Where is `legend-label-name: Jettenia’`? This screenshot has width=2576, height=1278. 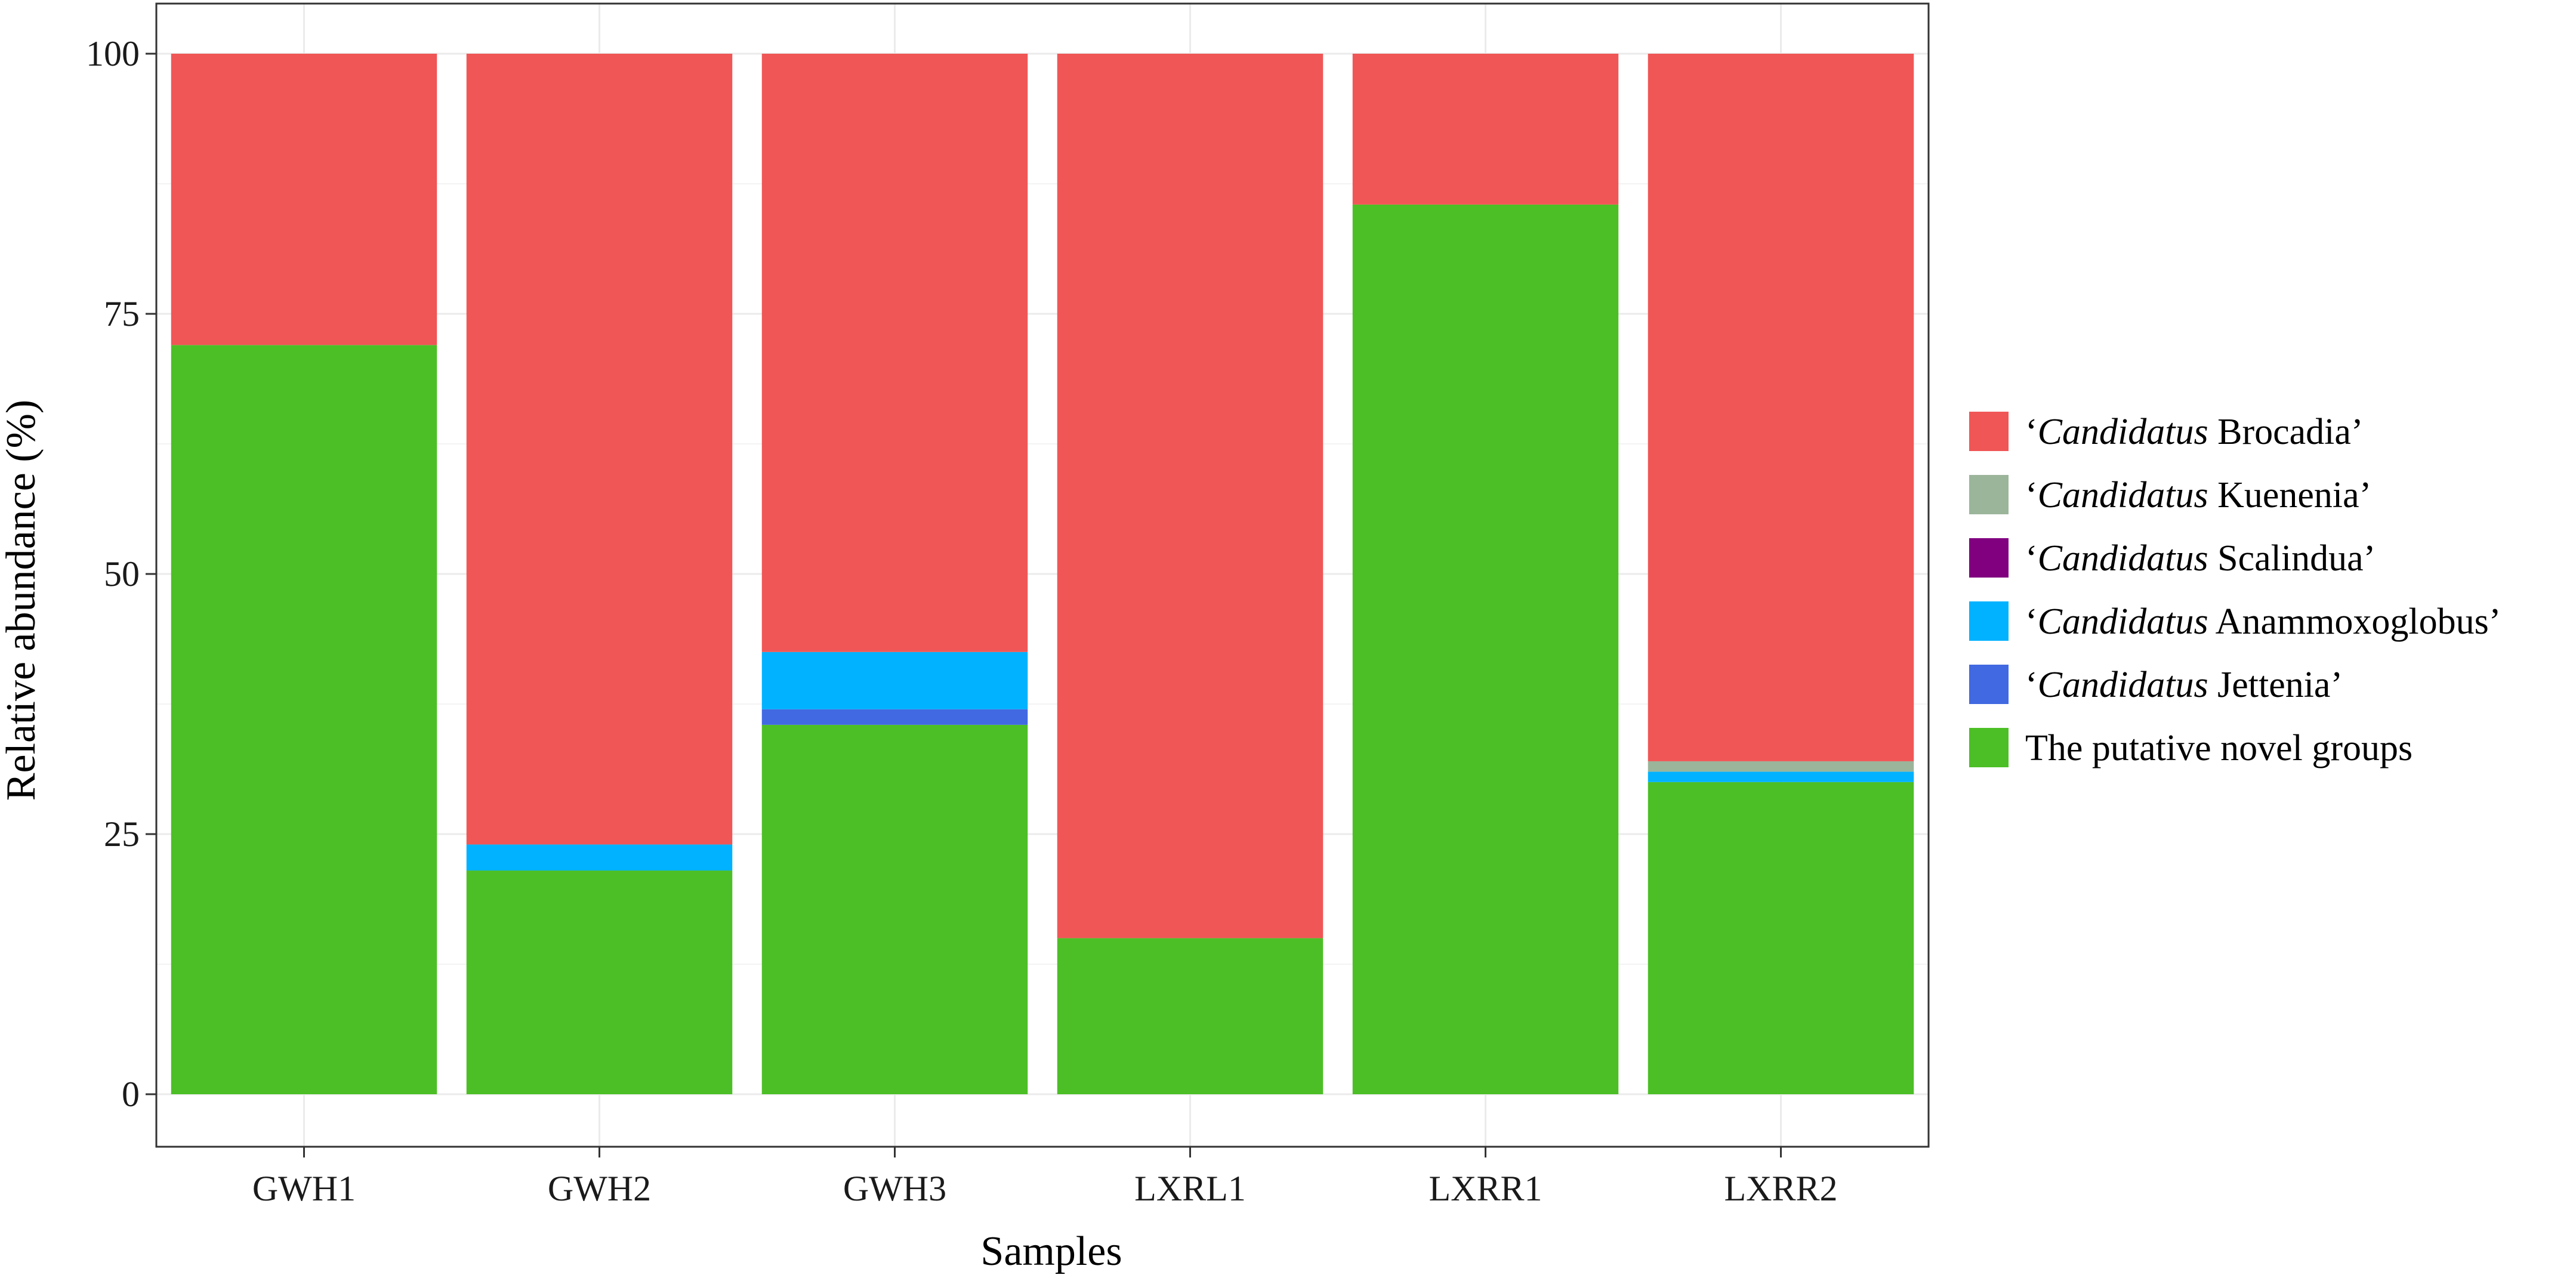 legend-label-name: Jettenia’ is located at coordinates (2276, 685).